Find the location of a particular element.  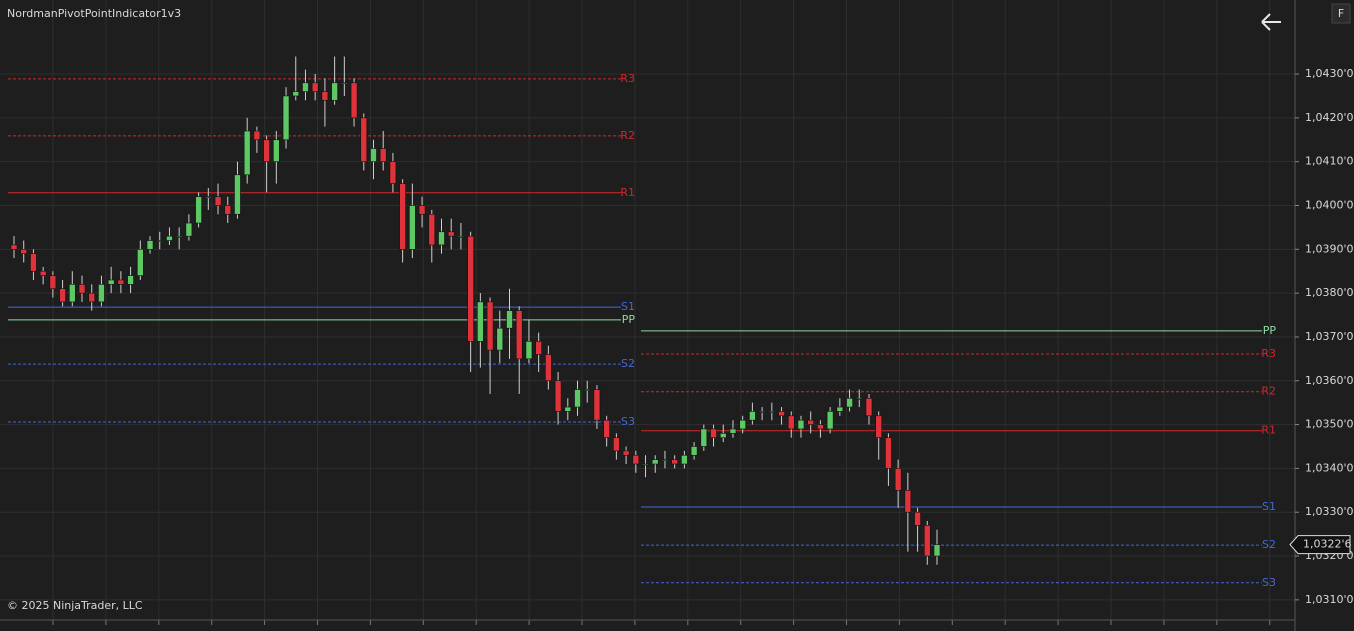

back-button is located at coordinates (1271, 22).